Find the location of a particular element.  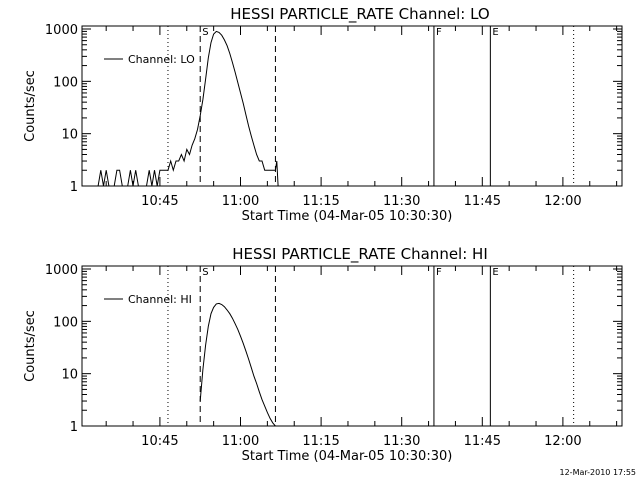

panel-2-x-tick-label: 10:45 is located at coordinates (159, 441).